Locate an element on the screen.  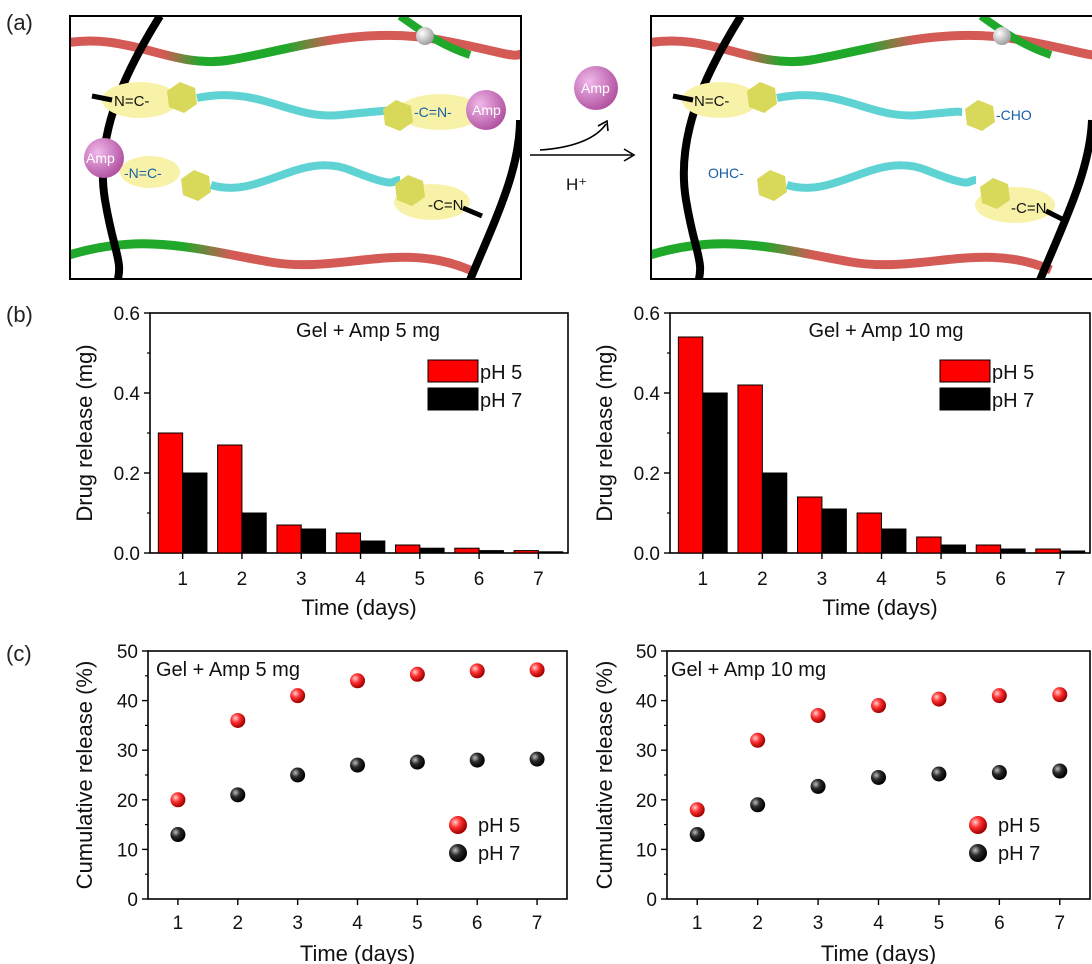
released-amp-bead is located at coordinates (596, 88).